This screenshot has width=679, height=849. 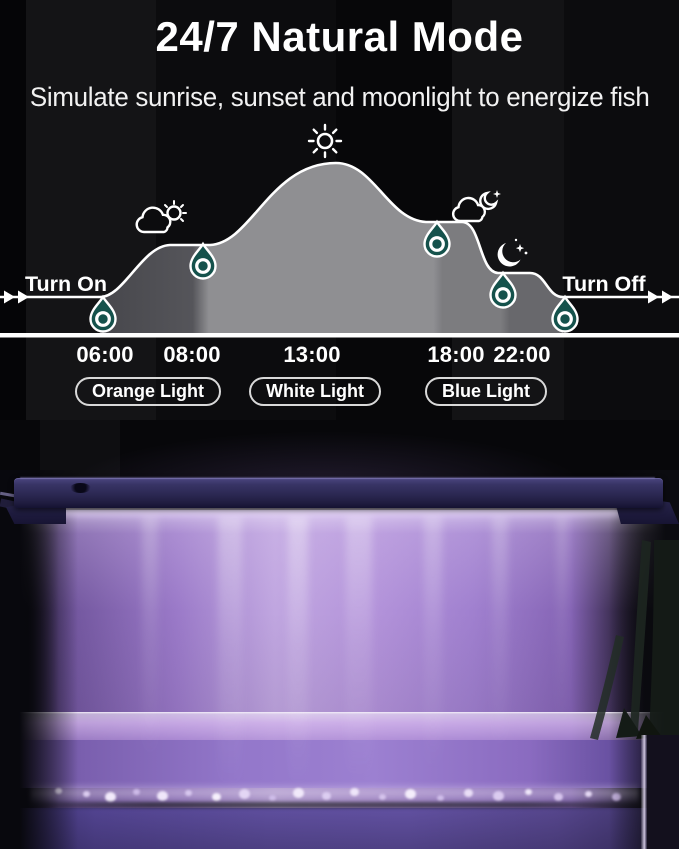 What do you see at coordinates (80, 488) in the screenshot?
I see `fixture-screw-hole` at bounding box center [80, 488].